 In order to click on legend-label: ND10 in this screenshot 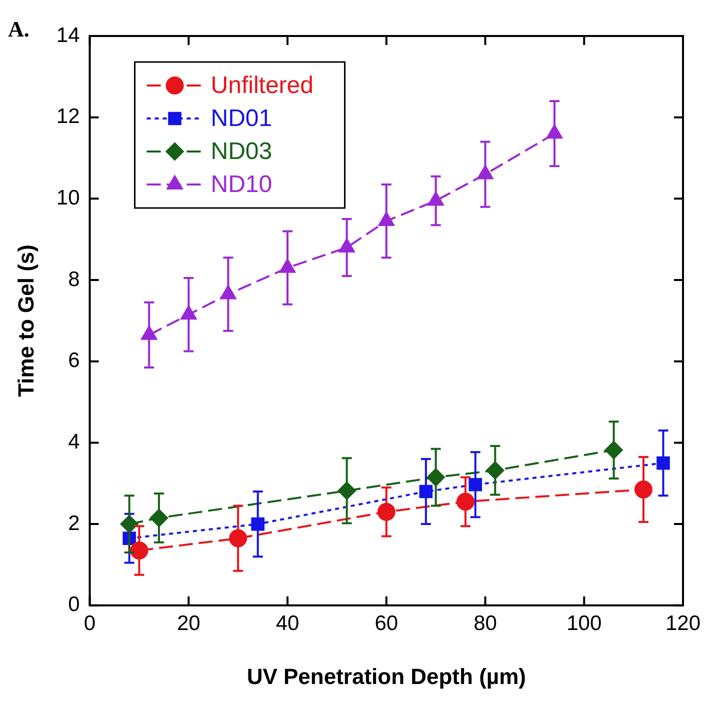, I will do `click(241, 184)`.